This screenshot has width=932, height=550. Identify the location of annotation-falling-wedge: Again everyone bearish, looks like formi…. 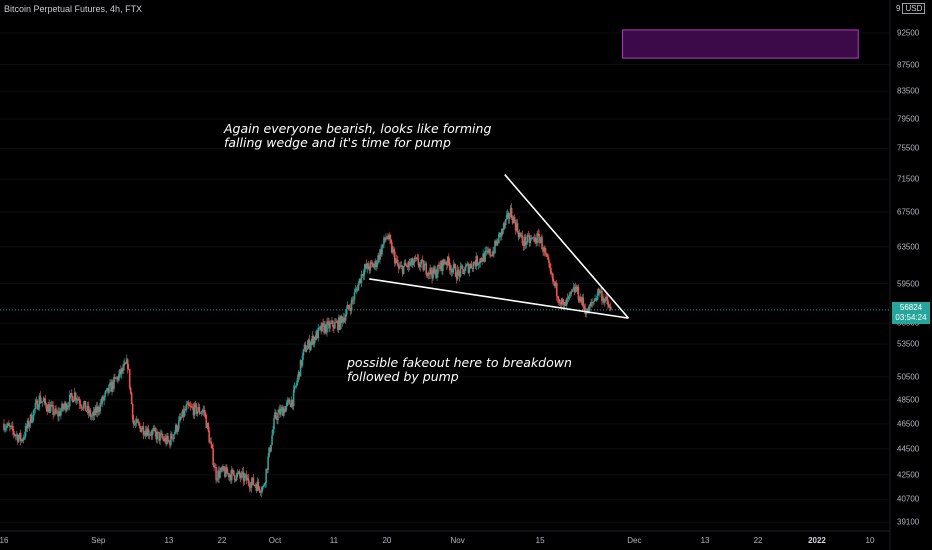
(357, 136).